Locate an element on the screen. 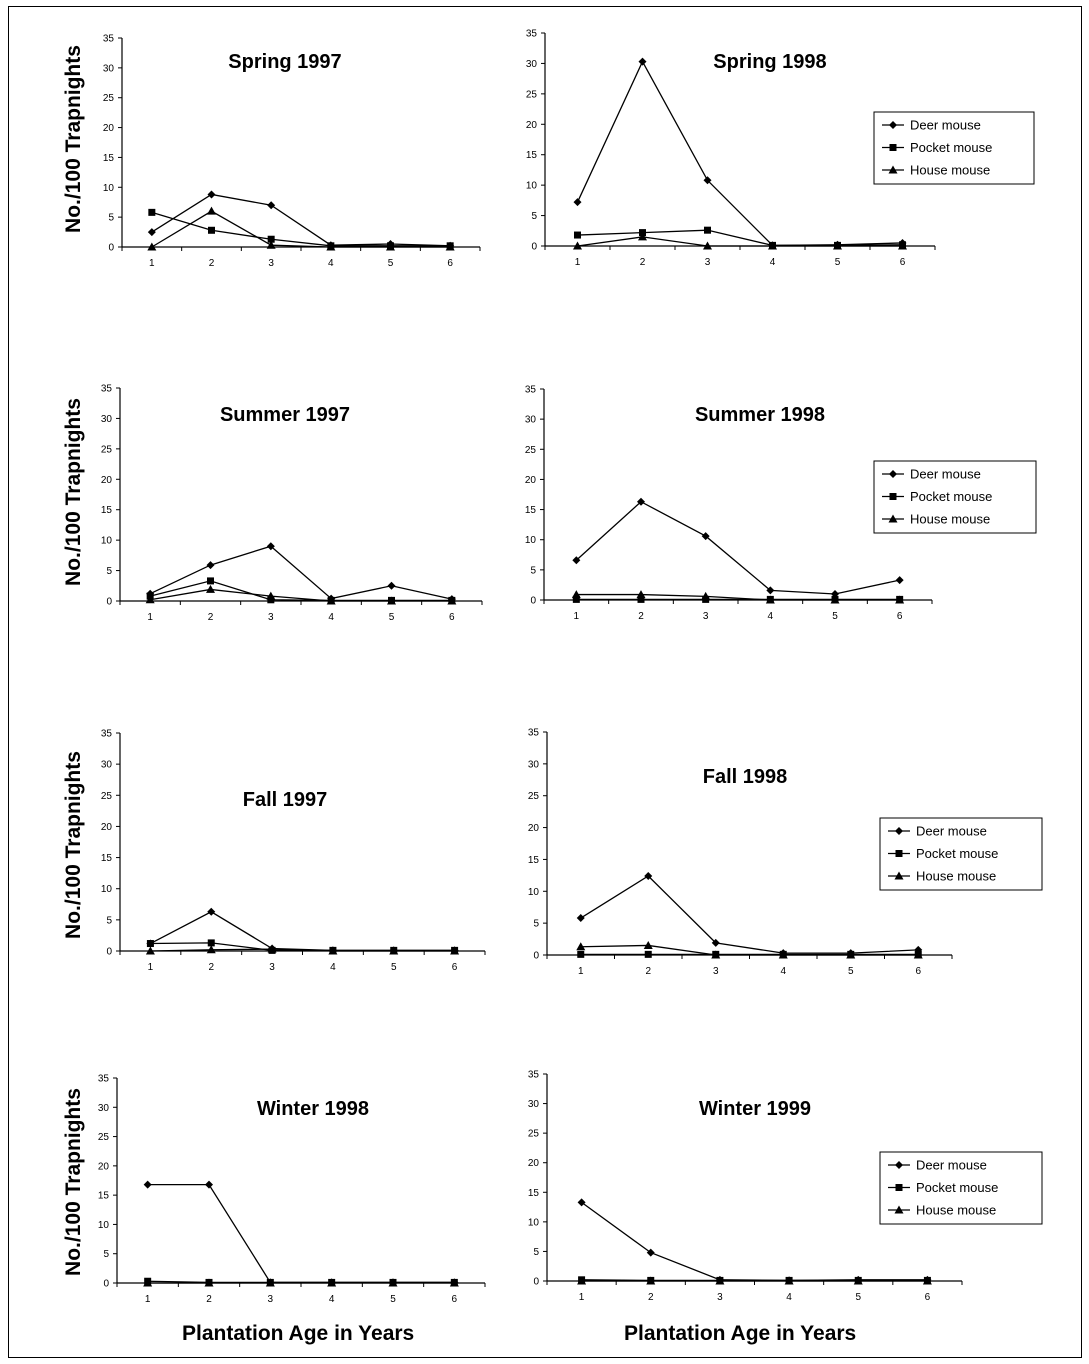  chart-title: Summer 1998 is located at coordinates (760, 415).